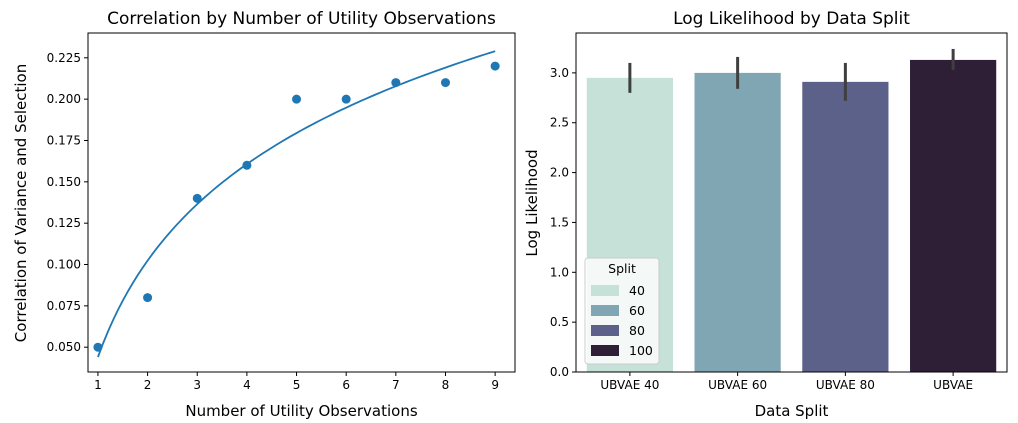 The width and height of the screenshot is (1018, 423). What do you see at coordinates (629, 385) in the screenshot?
I see `x-tick-label: UBVAE 40` at bounding box center [629, 385].